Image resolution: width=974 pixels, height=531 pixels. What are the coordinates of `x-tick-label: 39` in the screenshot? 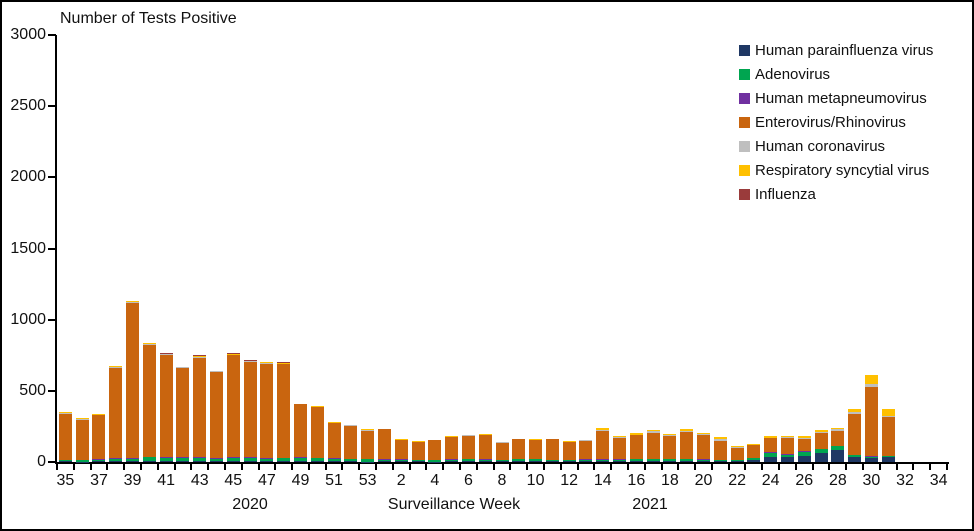 It's located at (132, 480).